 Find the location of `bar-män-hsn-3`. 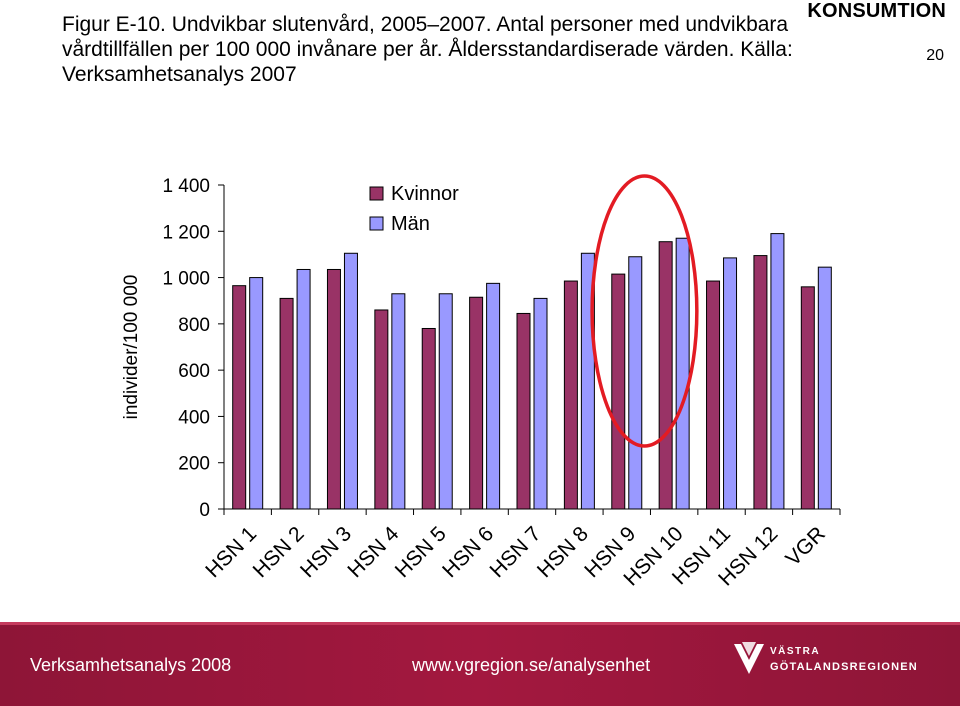

bar-män-hsn-3 is located at coordinates (350, 381).